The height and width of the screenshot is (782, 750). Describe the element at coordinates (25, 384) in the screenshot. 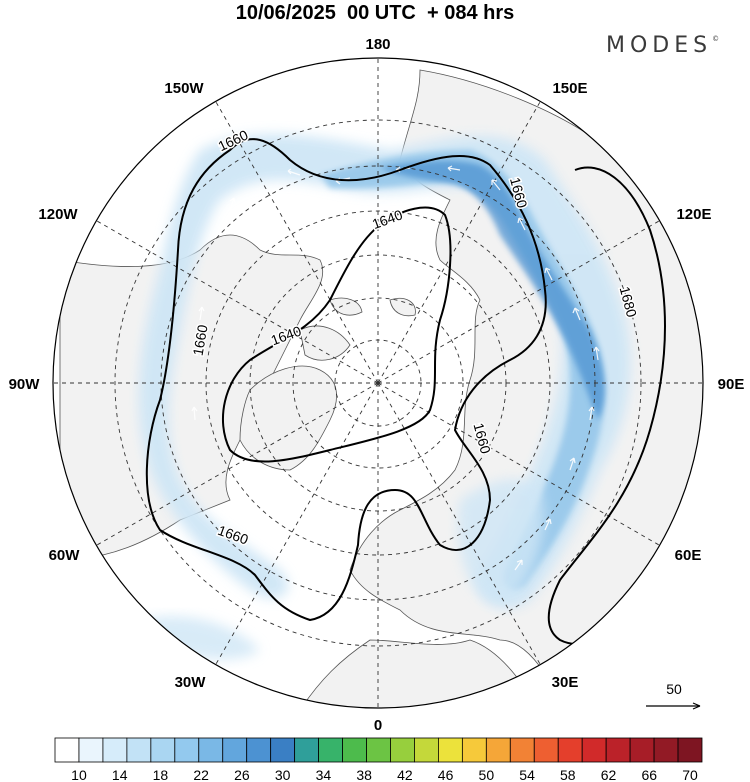

I see `lon-label-90w: 90W` at that location.